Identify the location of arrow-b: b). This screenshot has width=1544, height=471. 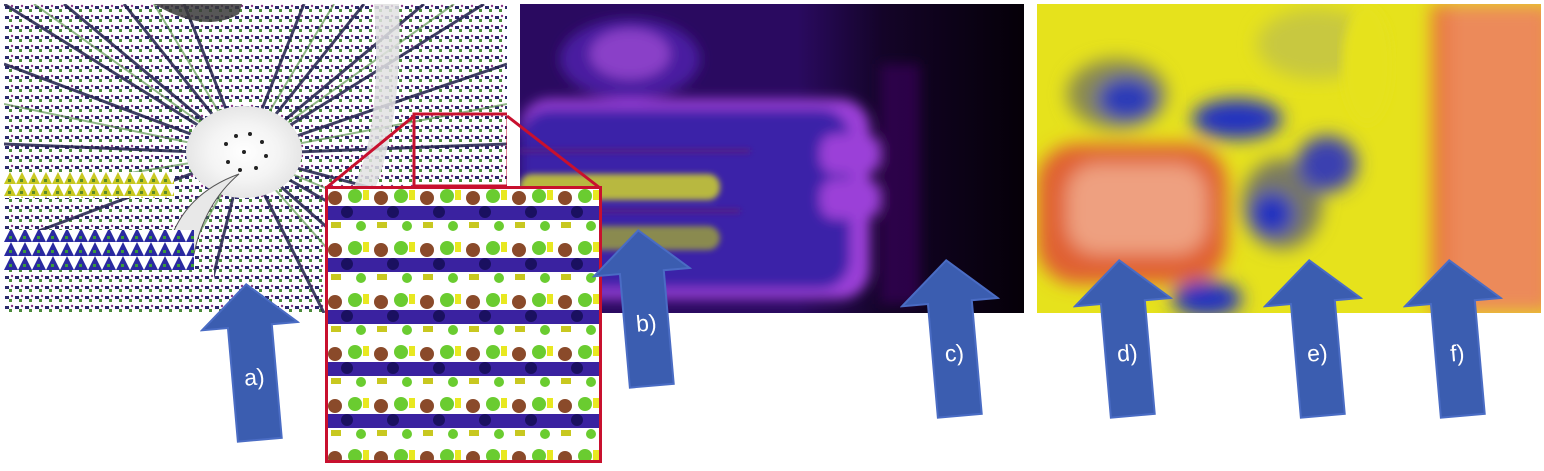
(645, 308).